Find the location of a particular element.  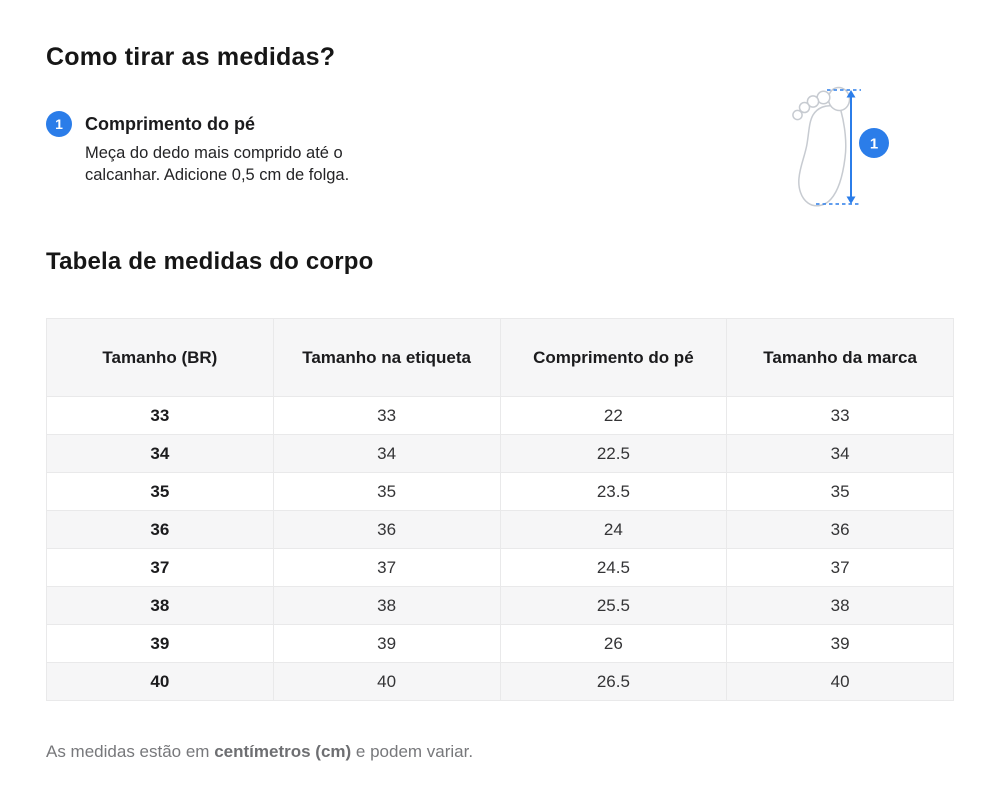

footnote-suffix: e podem variar. is located at coordinates (412, 751).